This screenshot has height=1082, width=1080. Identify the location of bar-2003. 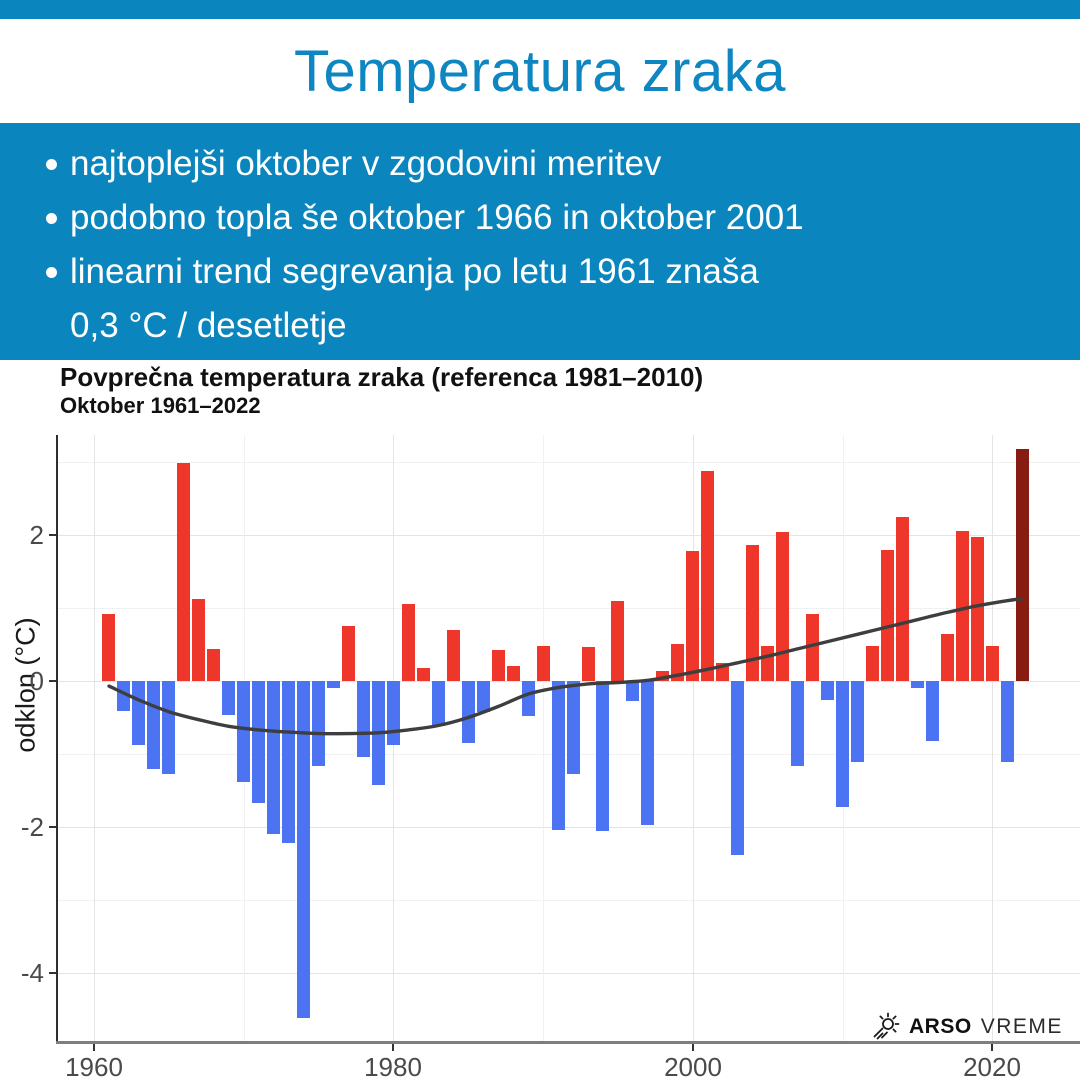
(737, 768).